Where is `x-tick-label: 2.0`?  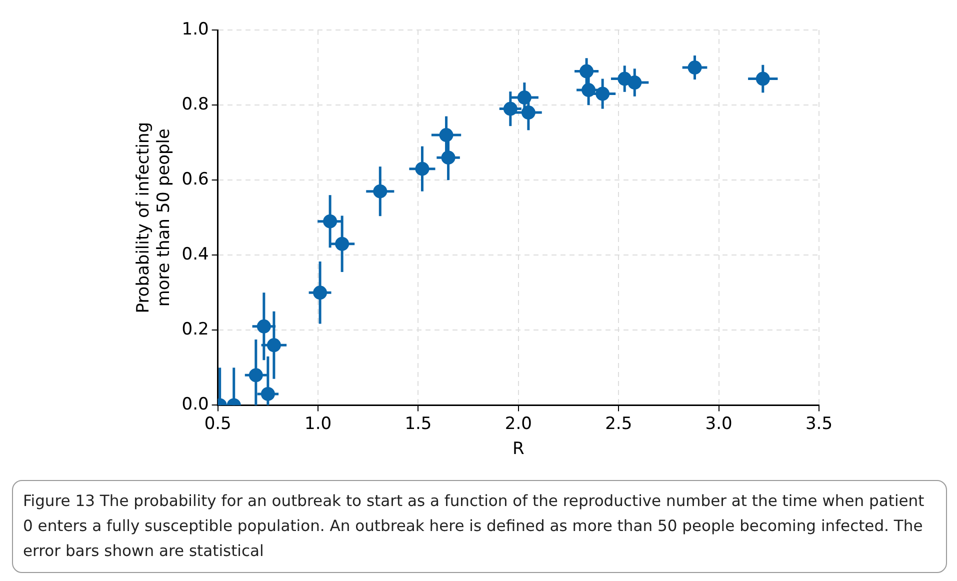 x-tick-label: 2.0 is located at coordinates (518, 424).